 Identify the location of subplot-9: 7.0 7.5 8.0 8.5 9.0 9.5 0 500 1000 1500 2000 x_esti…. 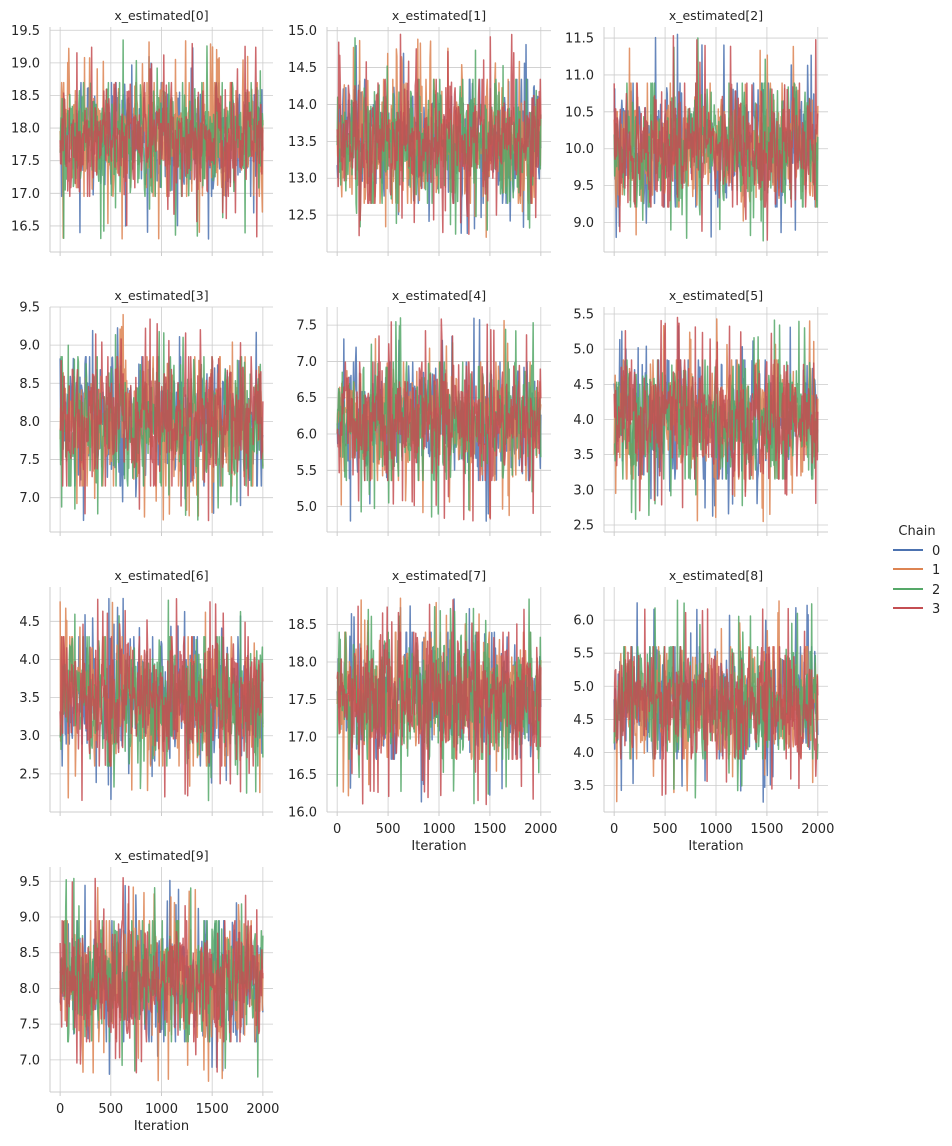
(149, 991).